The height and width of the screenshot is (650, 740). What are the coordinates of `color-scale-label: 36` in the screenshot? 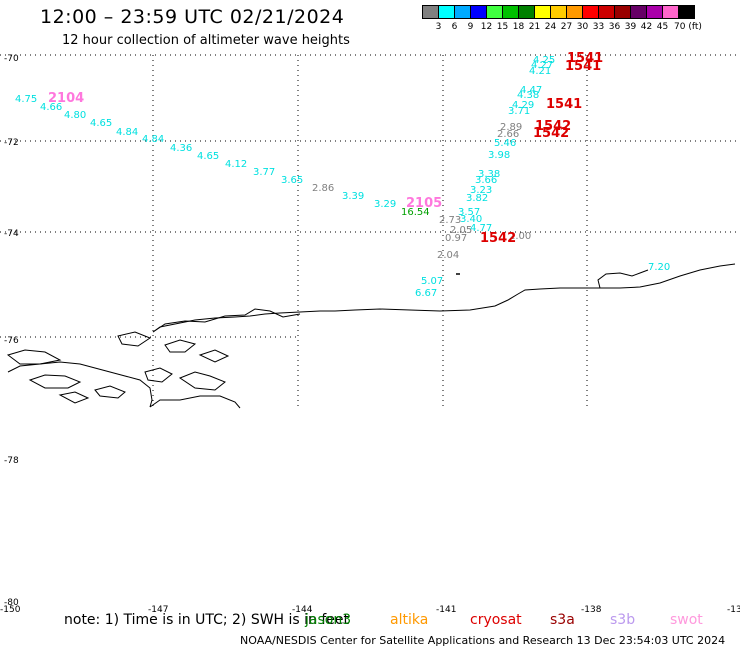 It's located at (614, 27).